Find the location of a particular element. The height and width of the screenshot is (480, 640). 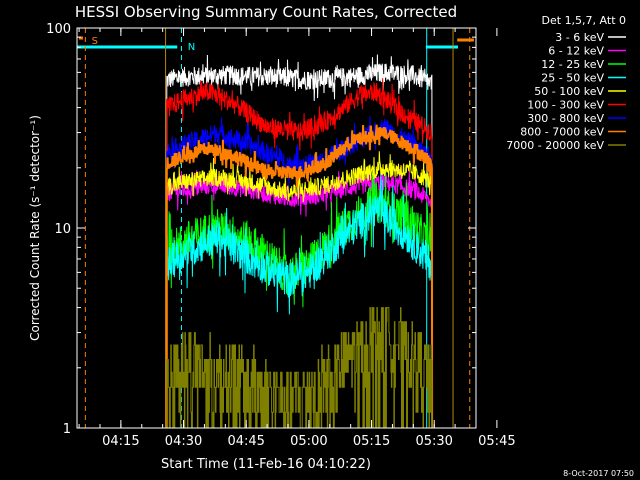

legend-entry-label: 6 - 12 keV is located at coordinates (576, 51).